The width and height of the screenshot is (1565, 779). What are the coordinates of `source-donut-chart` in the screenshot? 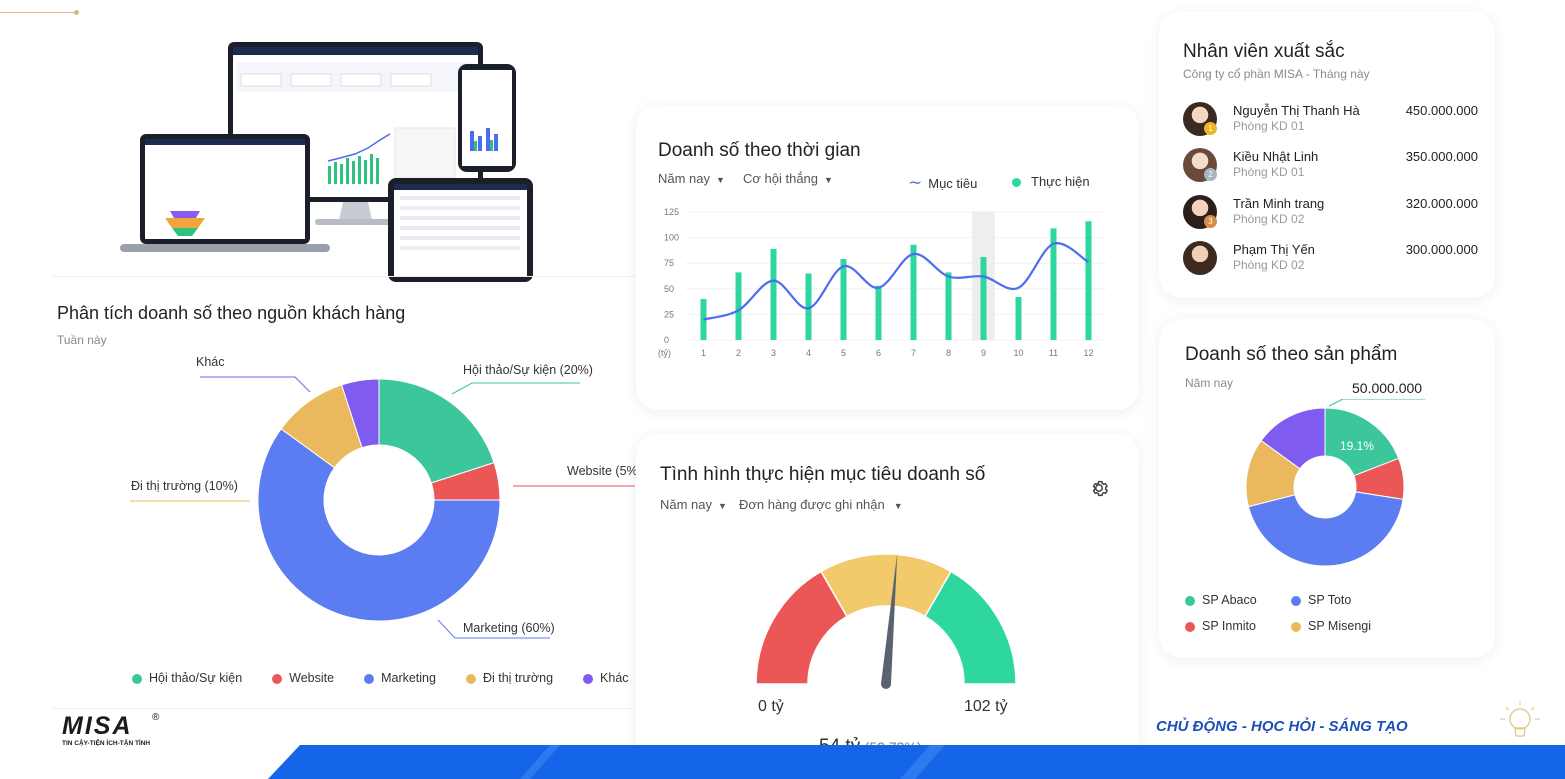 It's located at (382, 507).